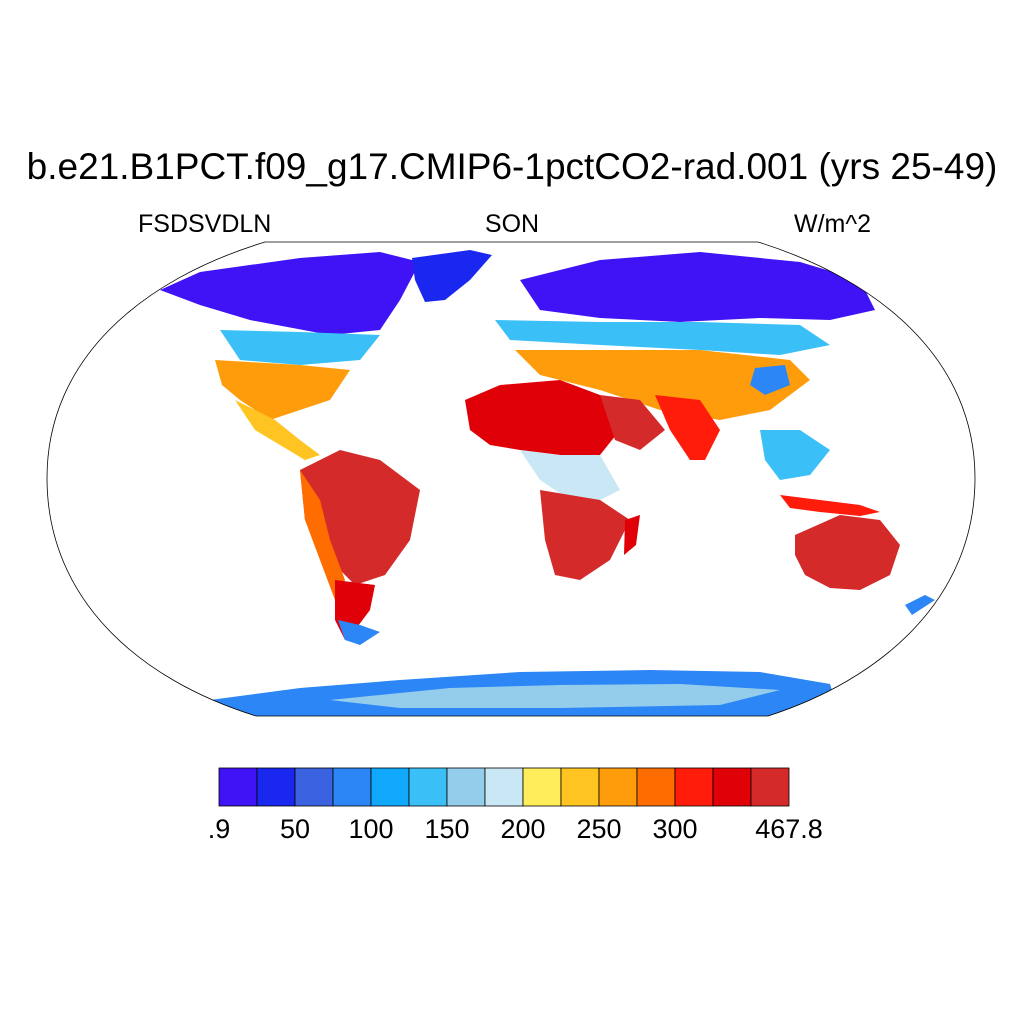  What do you see at coordinates (512, 224) in the screenshot?
I see `season-label: SON` at bounding box center [512, 224].